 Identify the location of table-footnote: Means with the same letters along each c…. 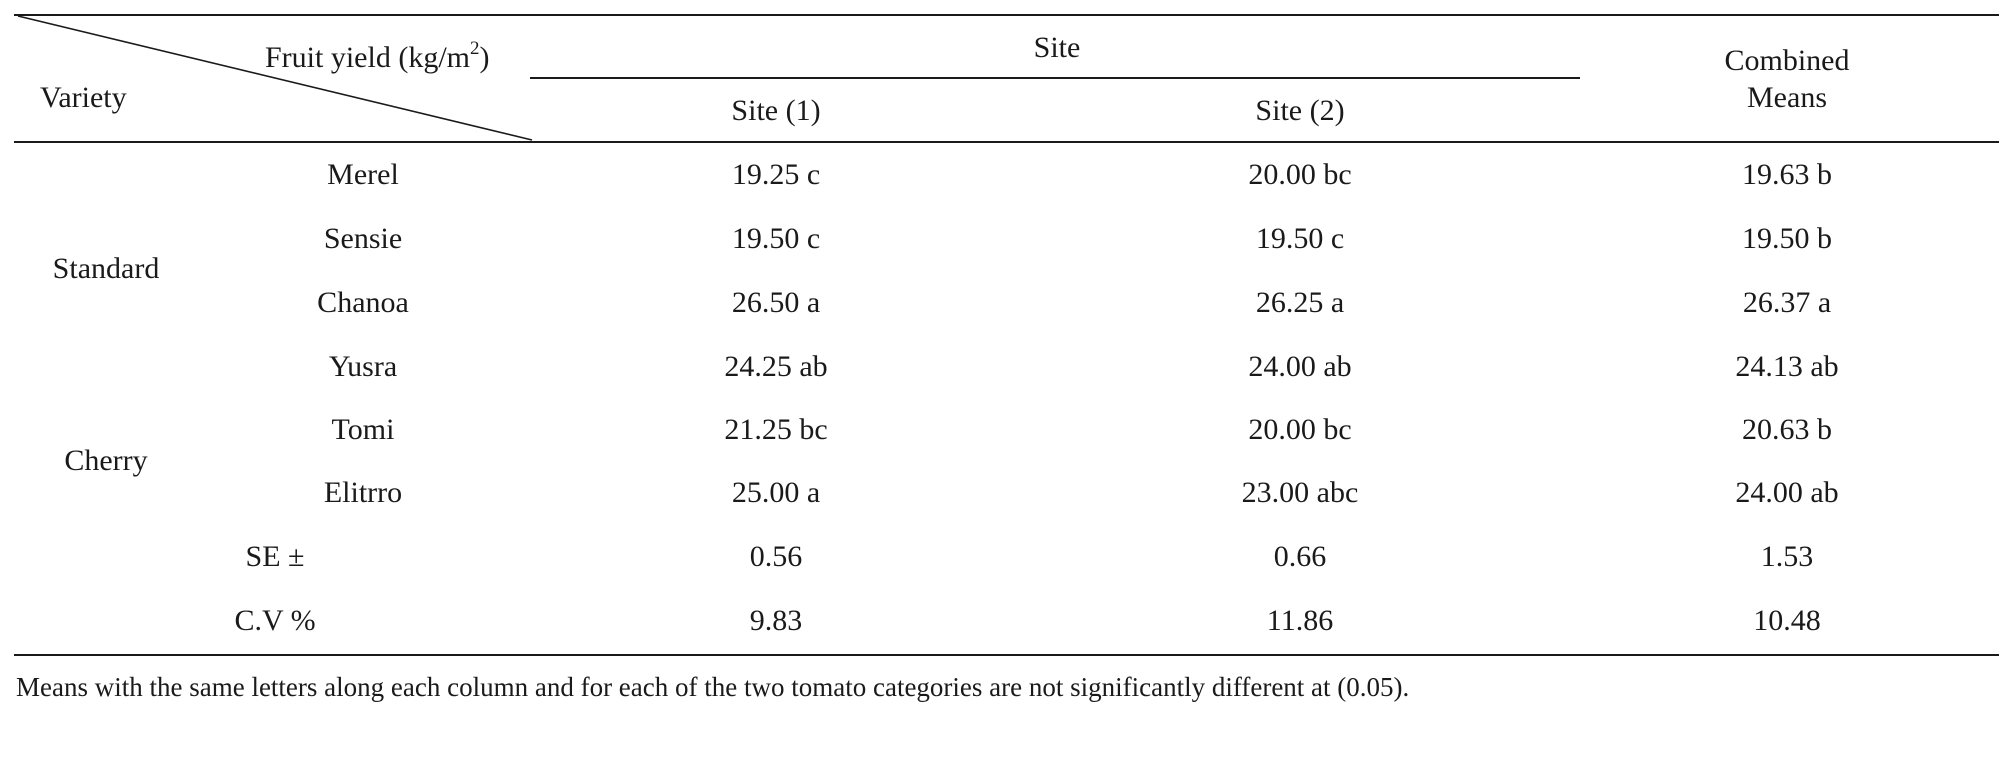
(713, 687).